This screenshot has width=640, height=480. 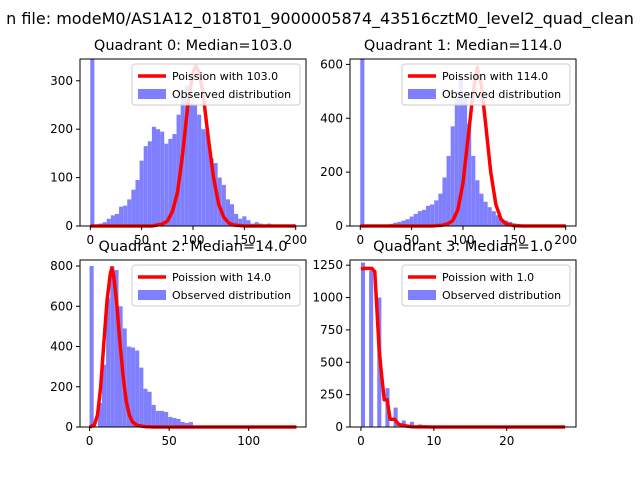 What do you see at coordinates (514, 240) in the screenshot?
I see `x-tick-label: 150` at bounding box center [514, 240].